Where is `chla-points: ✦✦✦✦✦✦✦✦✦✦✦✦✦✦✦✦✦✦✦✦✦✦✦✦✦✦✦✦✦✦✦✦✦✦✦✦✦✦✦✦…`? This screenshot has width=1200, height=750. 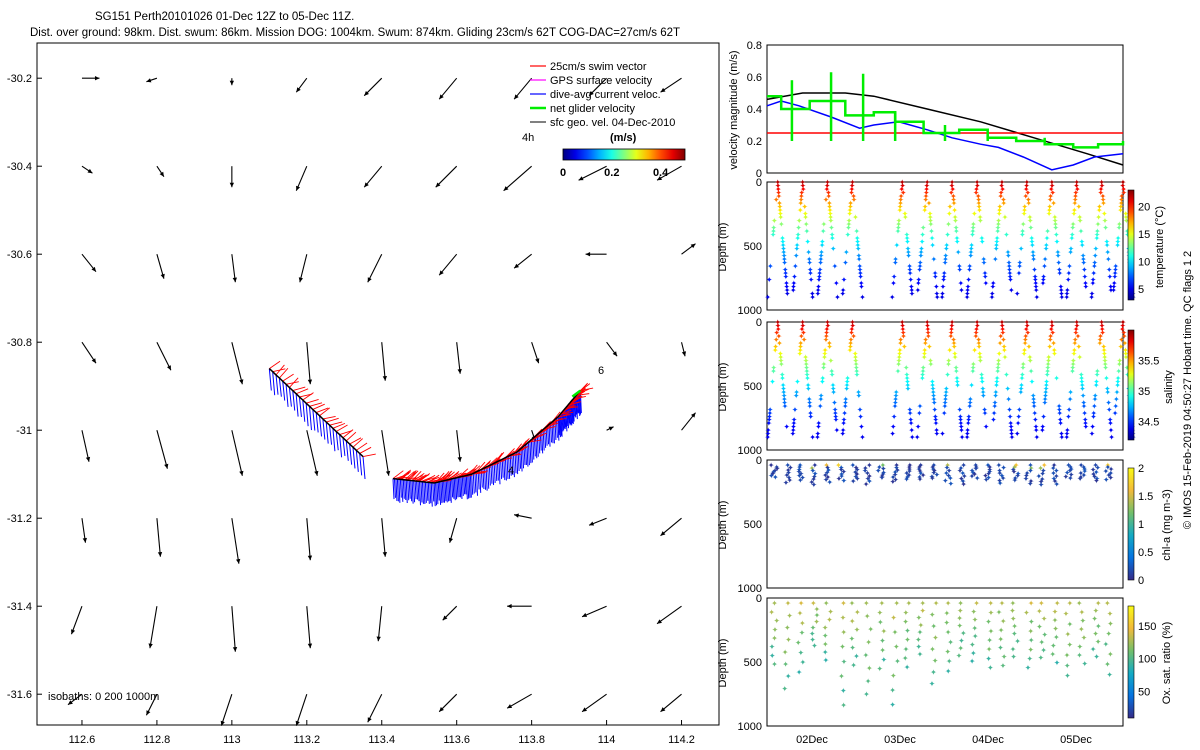
chla-points: ✦✦✦✦✦✦✦✦✦✦✦✦✦✦✦✦✦✦✦✦✦✦✦✦✦✦✦✦✦✦✦✦✦✦✦✦✦✦✦✦… is located at coordinates (941, 475).